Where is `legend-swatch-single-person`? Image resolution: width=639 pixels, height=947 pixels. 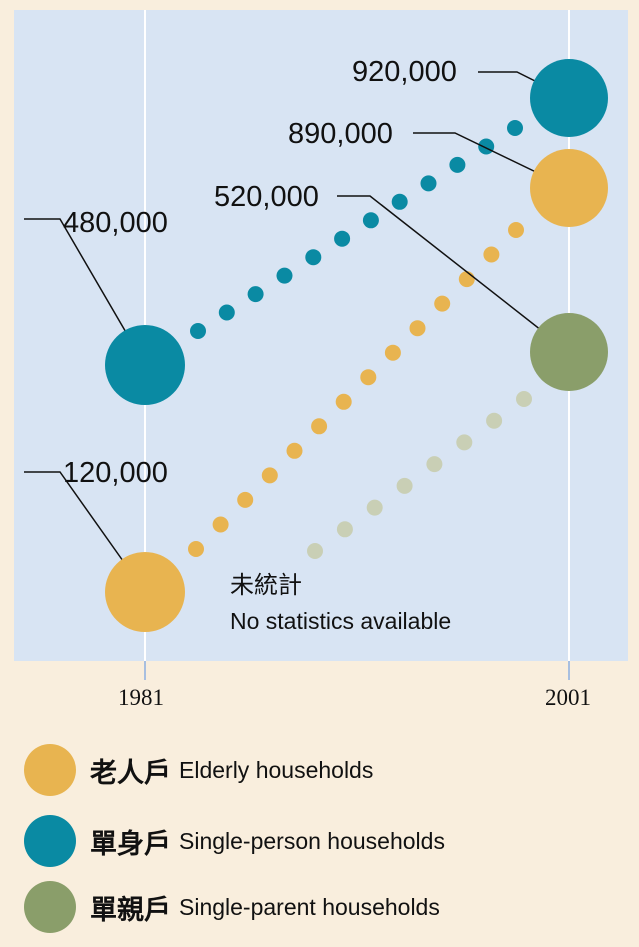
legend-swatch-single-person is located at coordinates (50, 841).